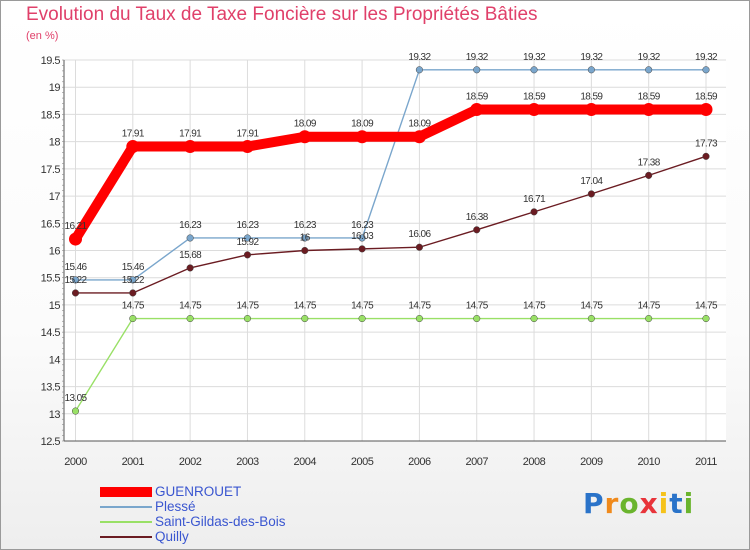 The width and height of the screenshot is (750, 550). Describe the element at coordinates (362, 462) in the screenshot. I see `x-tick-label: 2005` at that location.